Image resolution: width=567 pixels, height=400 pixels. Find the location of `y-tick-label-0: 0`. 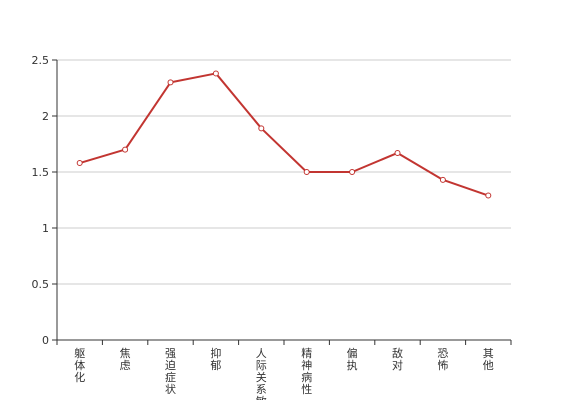

y-tick-label-0: 0 is located at coordinates (45, 340).